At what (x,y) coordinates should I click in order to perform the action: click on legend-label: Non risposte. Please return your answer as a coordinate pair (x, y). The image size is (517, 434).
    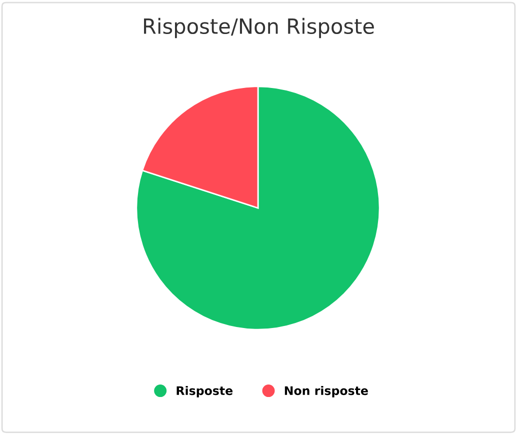
    Looking at the image, I should click on (326, 392).